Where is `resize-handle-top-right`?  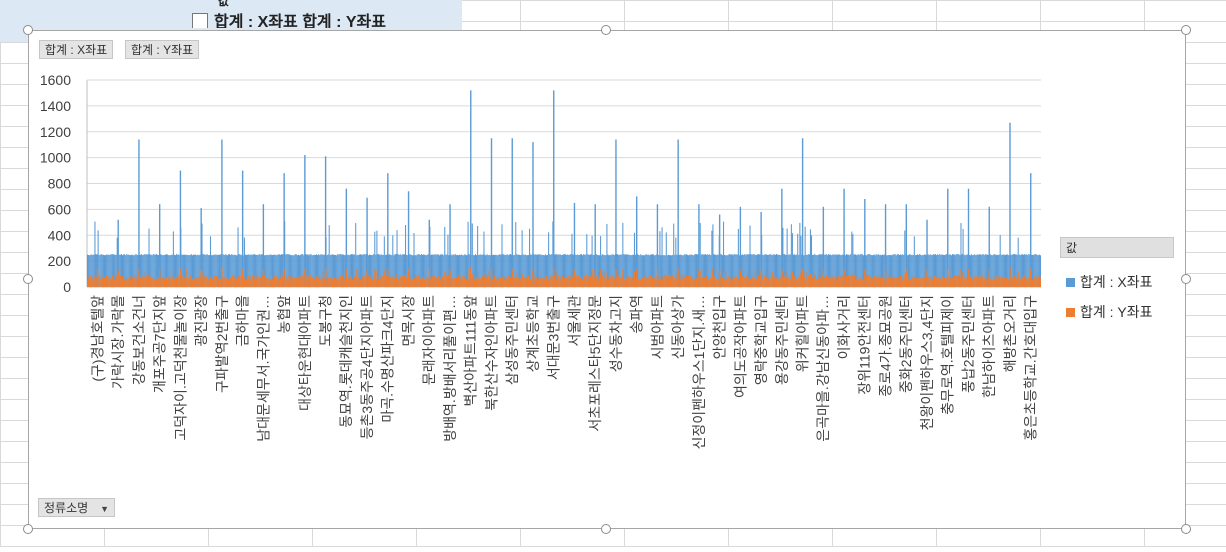
resize-handle-top-right is located at coordinates (1186, 30).